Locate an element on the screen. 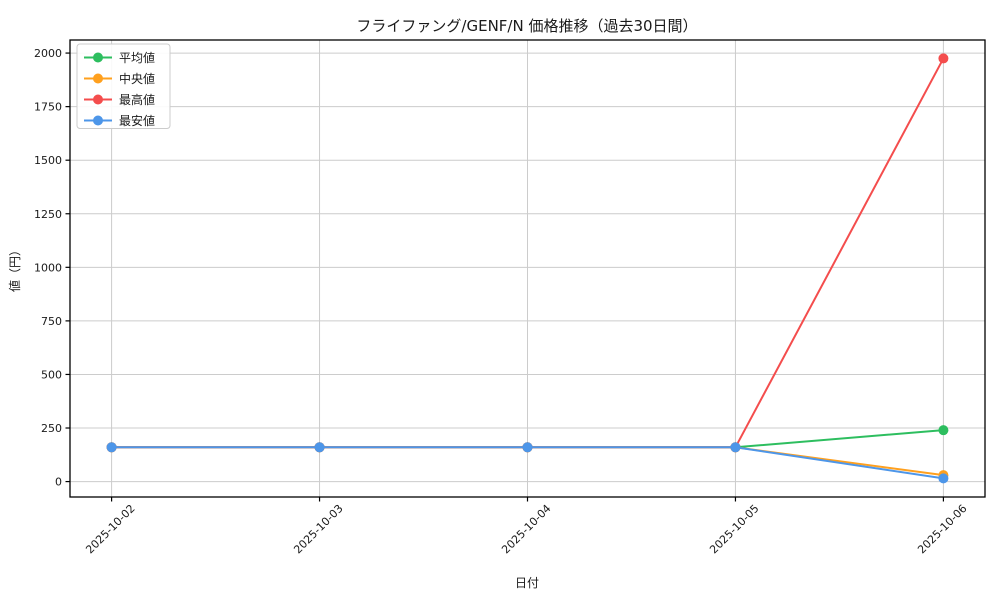 Image resolution: width=1000 pixels, height=604 pixels. legend-marker-average is located at coordinates (98, 57).